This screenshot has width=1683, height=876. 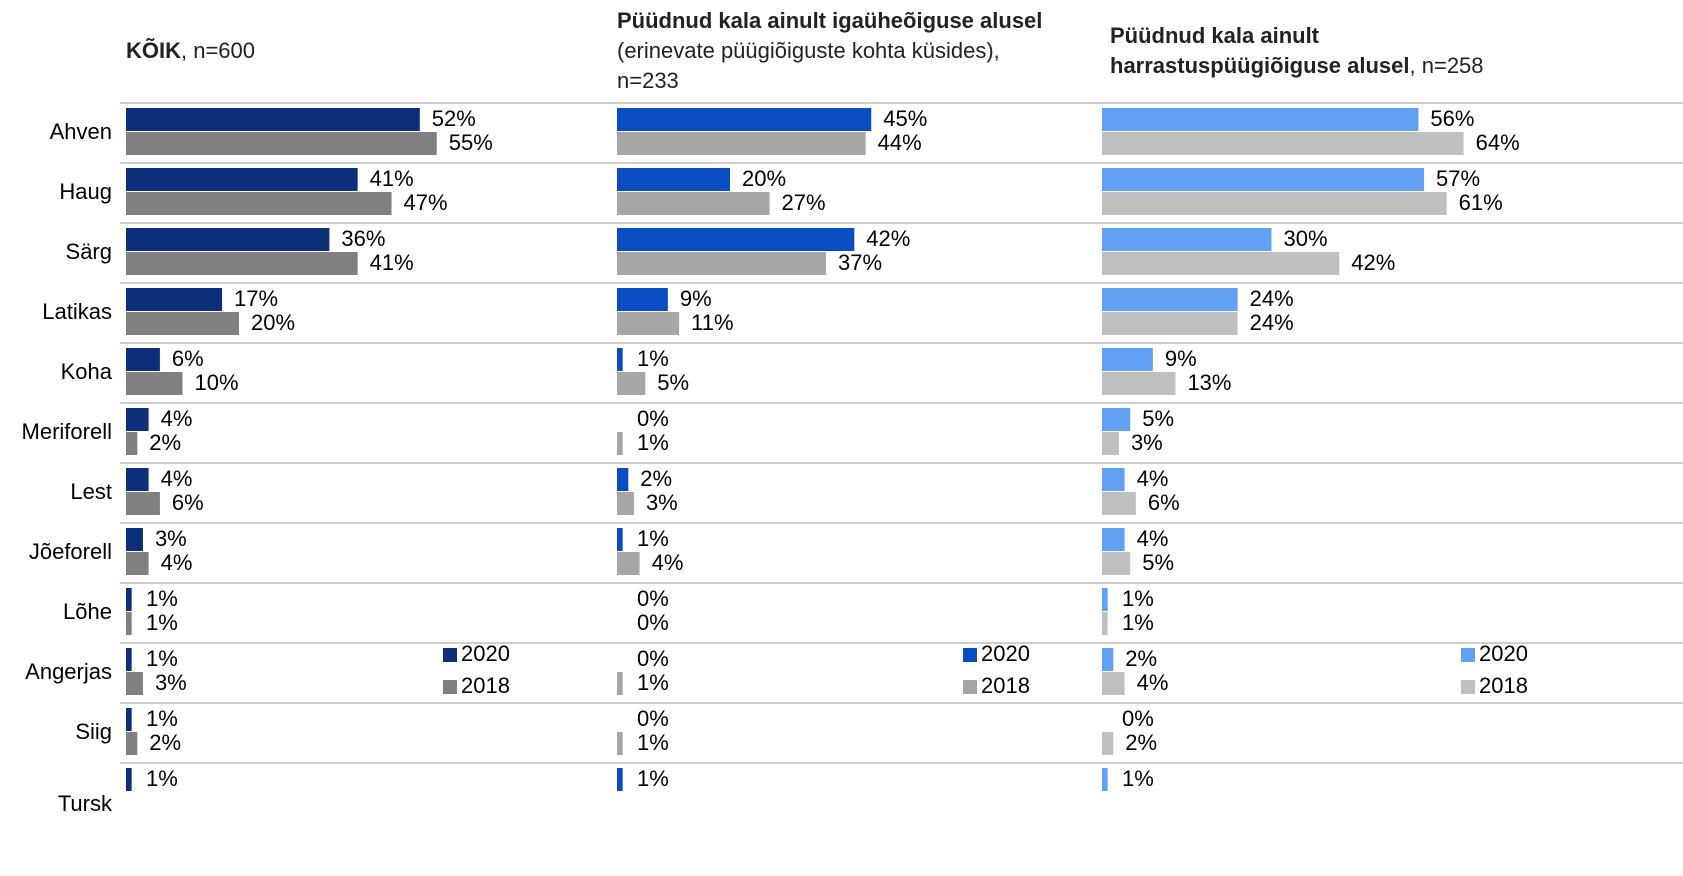 I want to click on value-label: 9%, so click(x=696, y=298).